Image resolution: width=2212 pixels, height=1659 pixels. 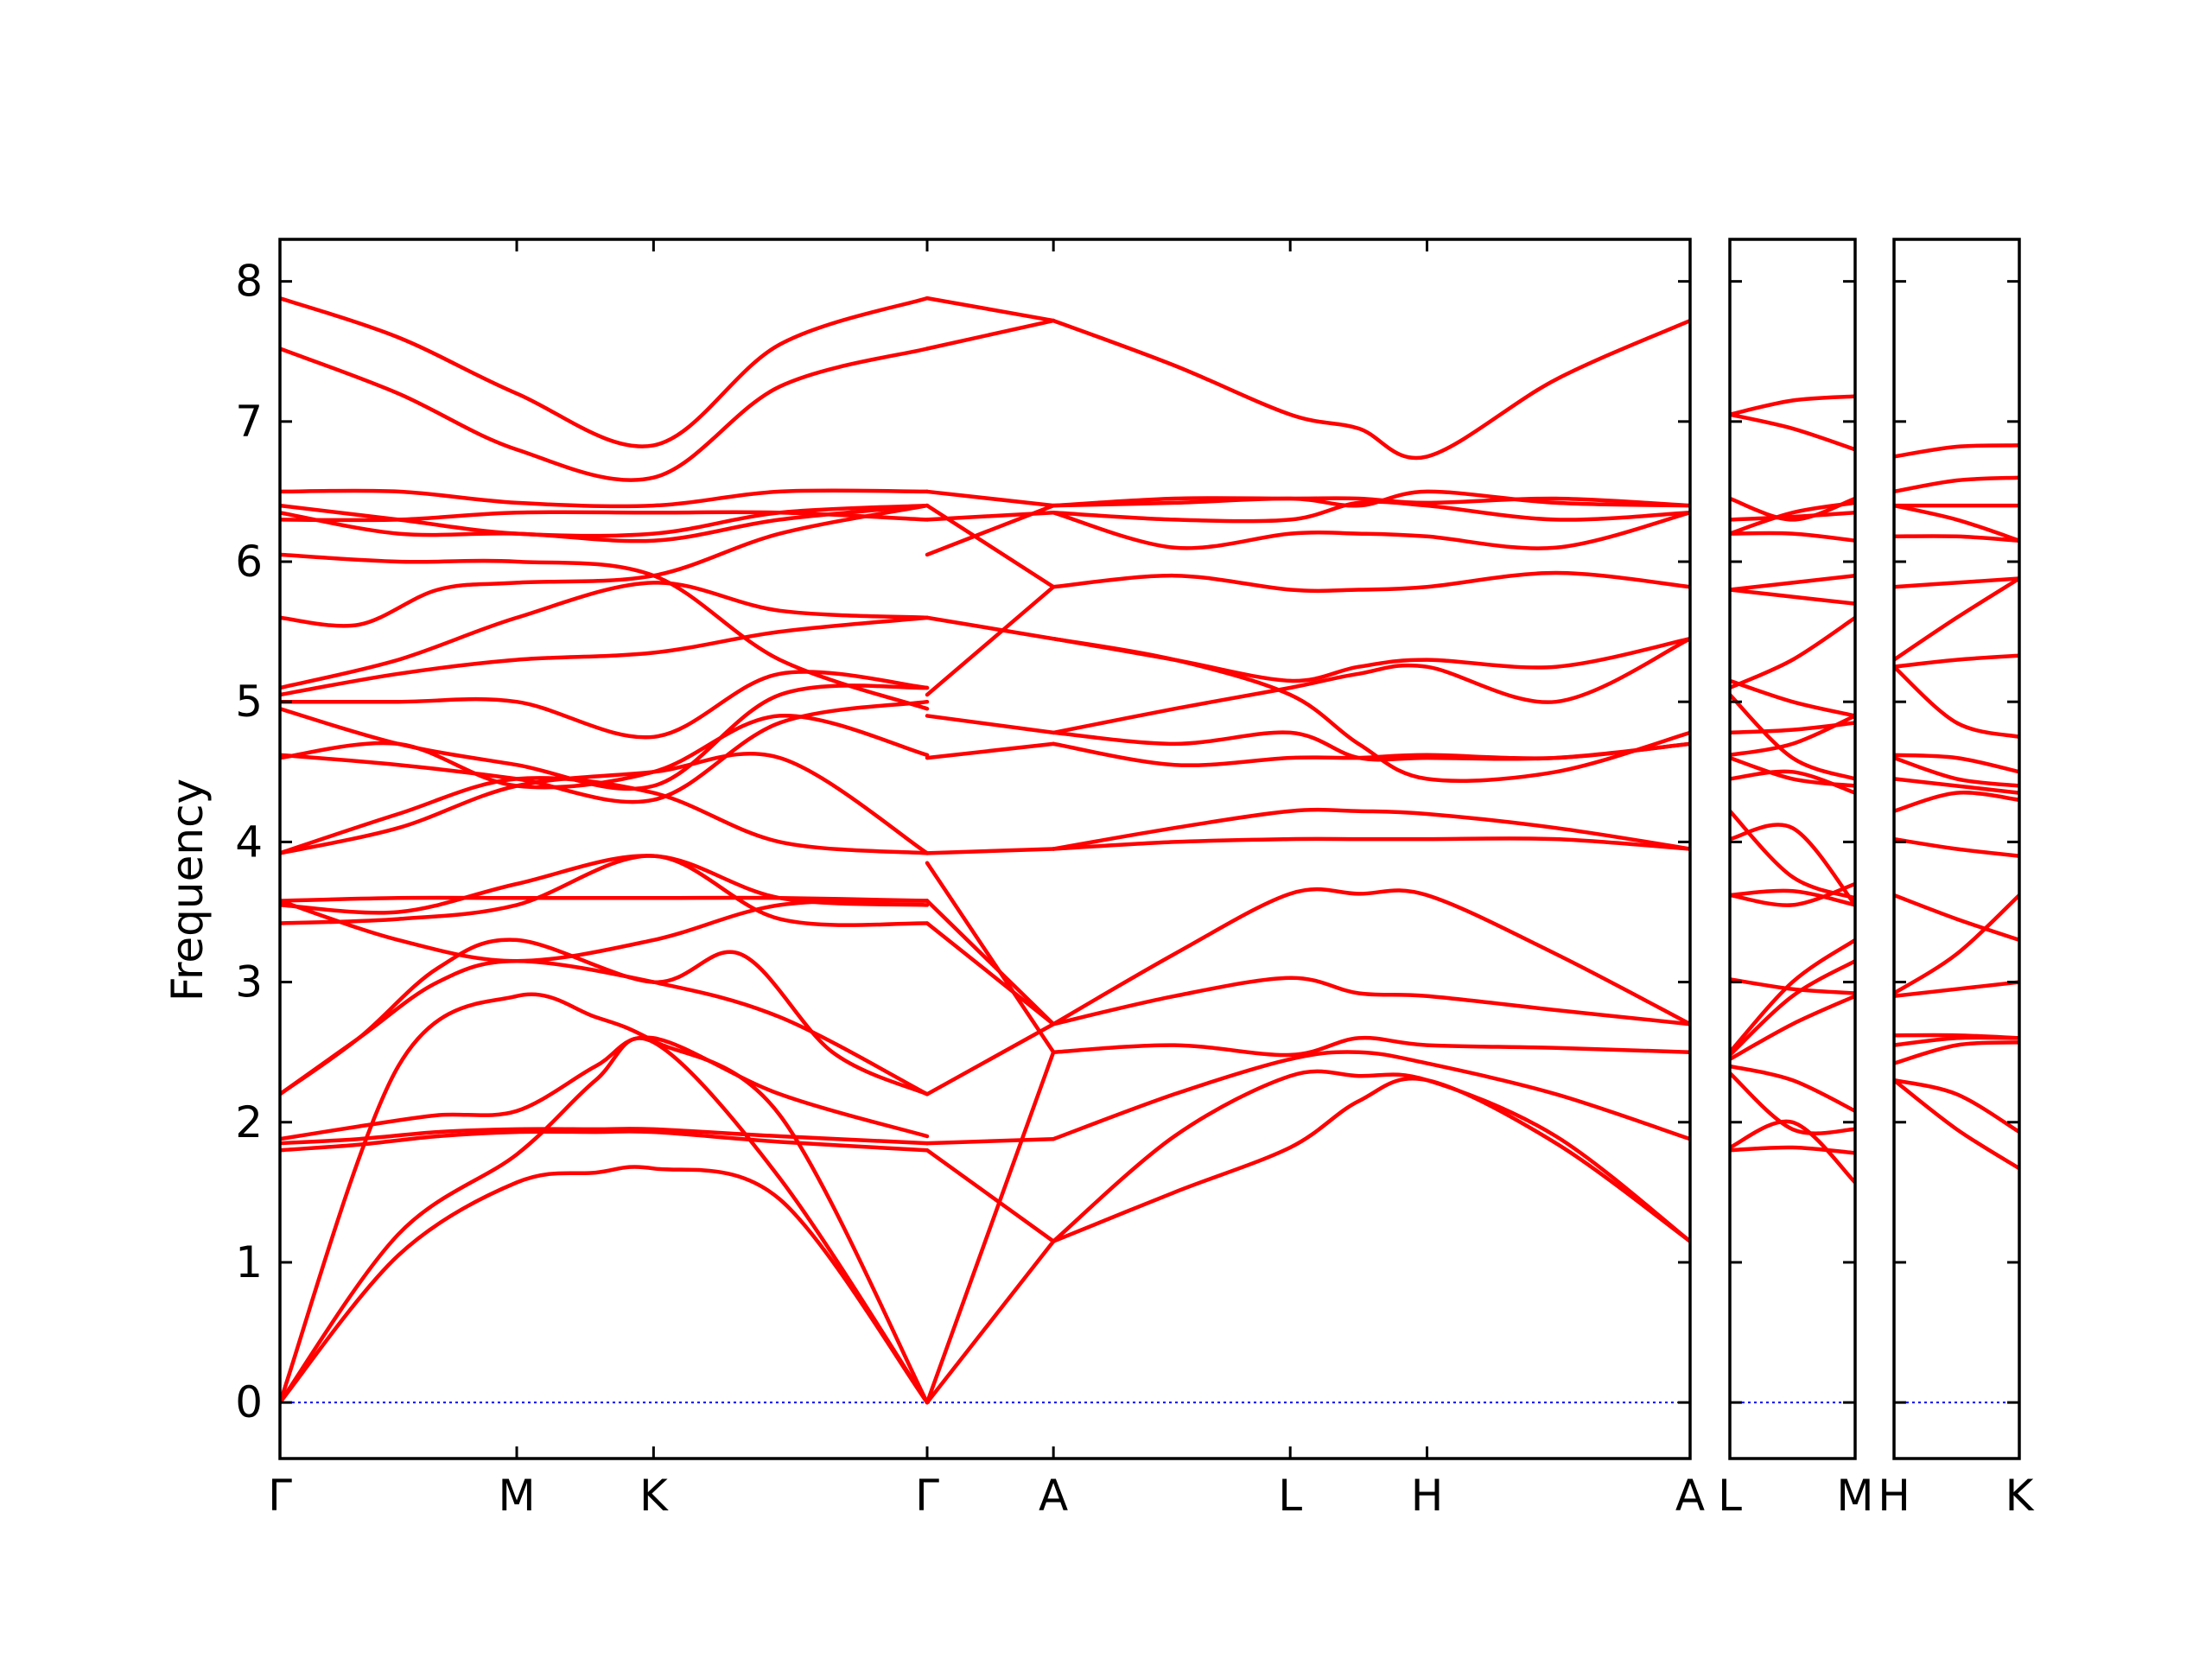 I want to click on y-tick-label: 5, so click(x=249, y=702).